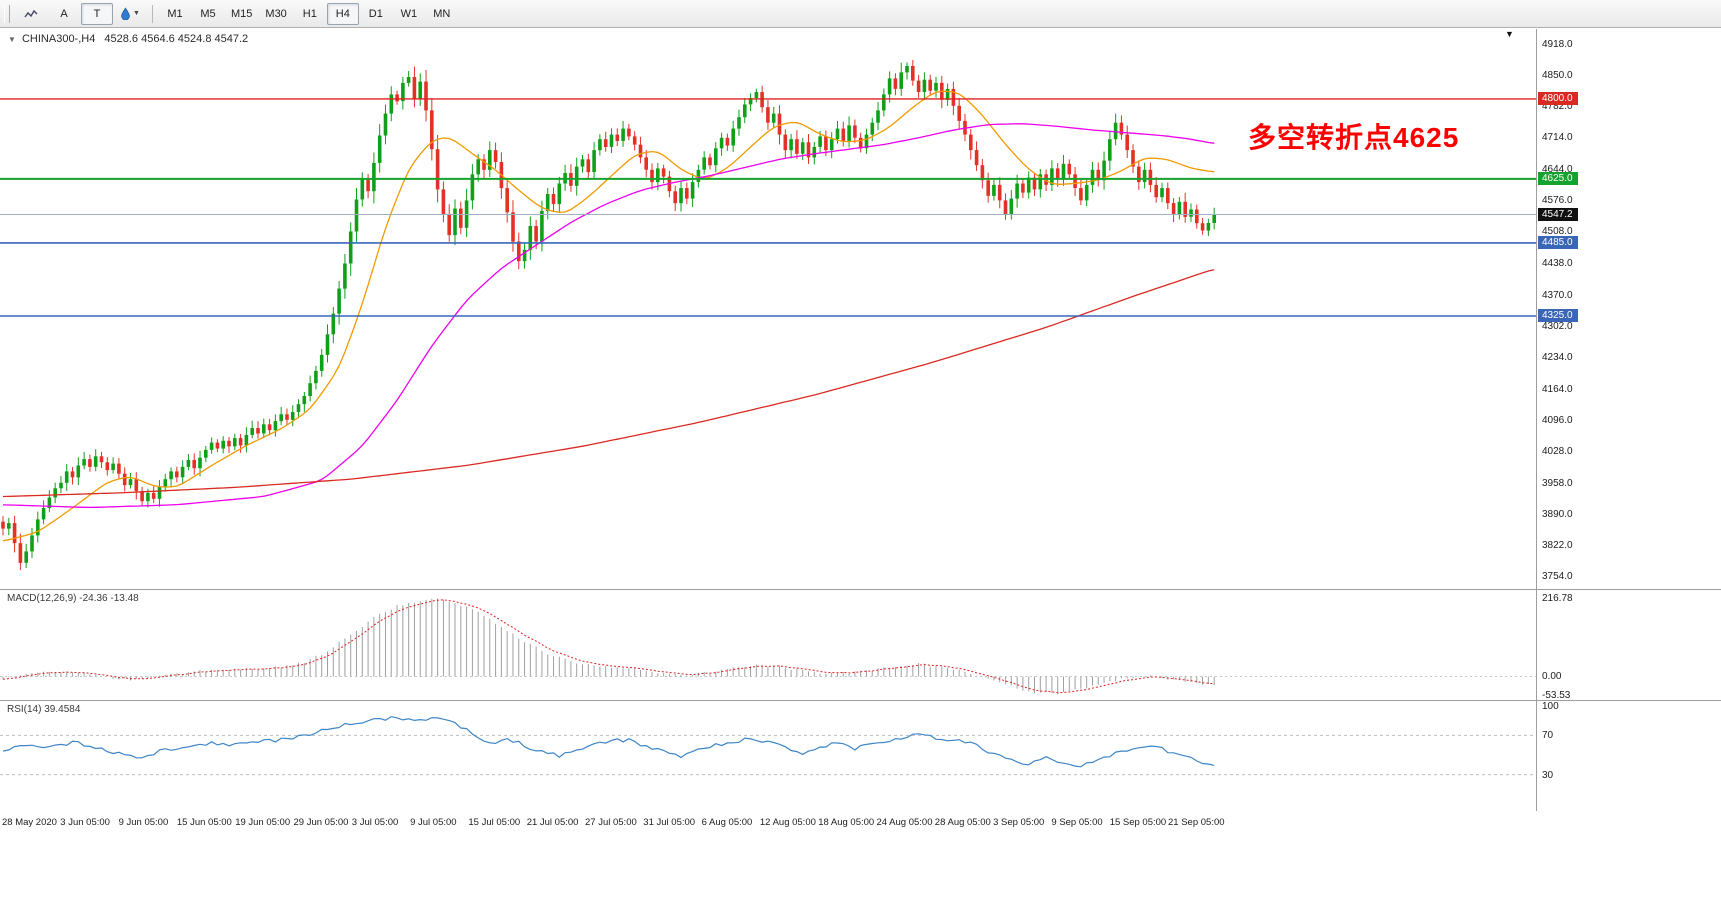 Image resolution: width=1721 pixels, height=897 pixels. Describe the element at coordinates (1557, 389) in the screenshot. I see `price-axis-label: 4164.0` at that location.